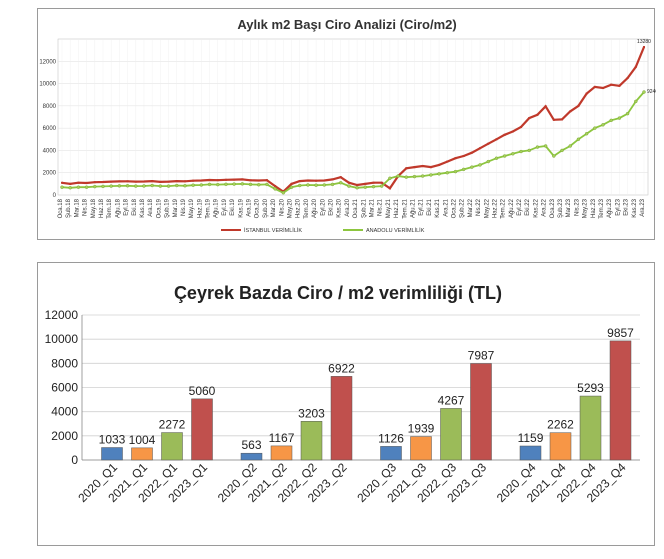  What do you see at coordinates (112, 440) in the screenshot?
I see `bar-value-label: 1033` at bounding box center [112, 440].